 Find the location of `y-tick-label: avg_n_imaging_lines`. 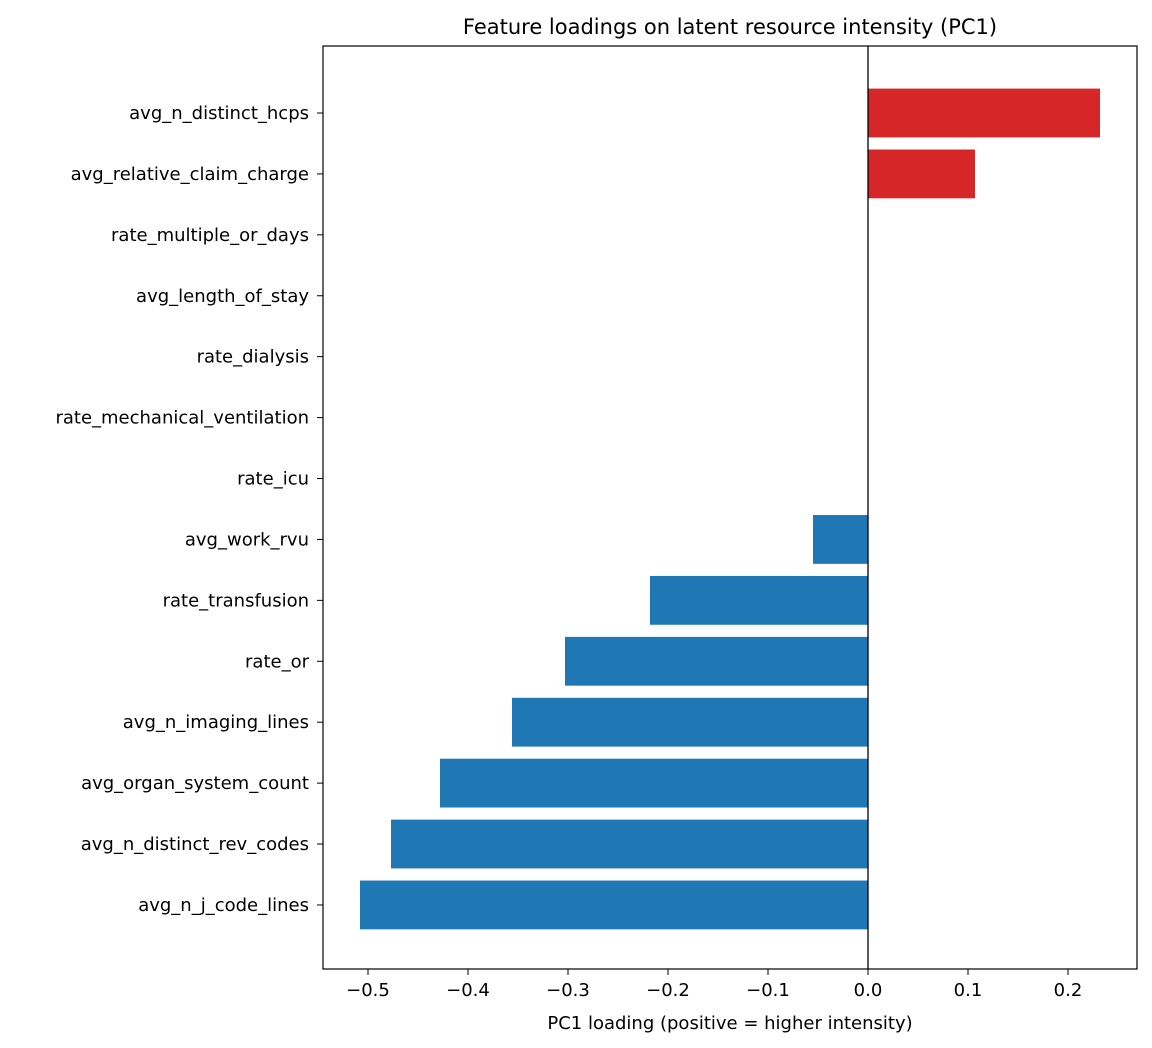

y-tick-label: avg_n_imaging_lines is located at coordinates (216, 722).